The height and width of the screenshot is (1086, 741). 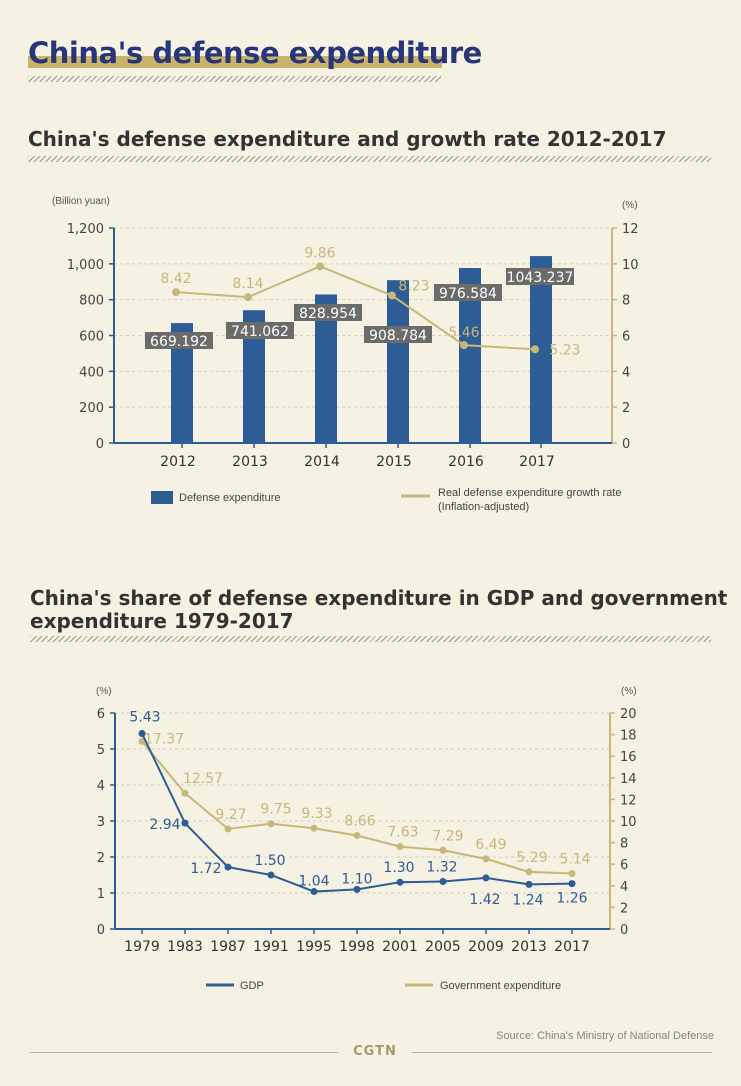 I want to click on chart2-x-tick-label: 1991, so click(x=271, y=947).